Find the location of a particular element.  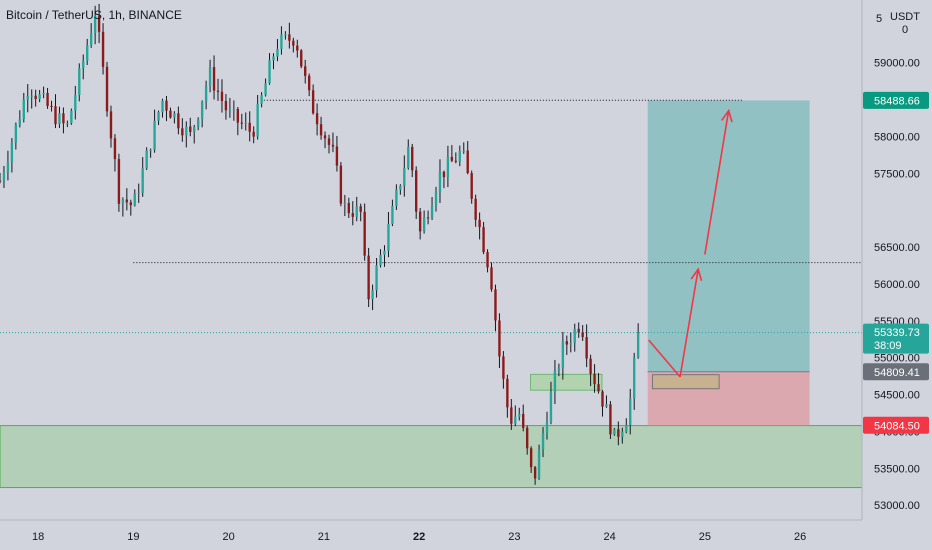

x-tick-label: 24 is located at coordinates (609, 537).